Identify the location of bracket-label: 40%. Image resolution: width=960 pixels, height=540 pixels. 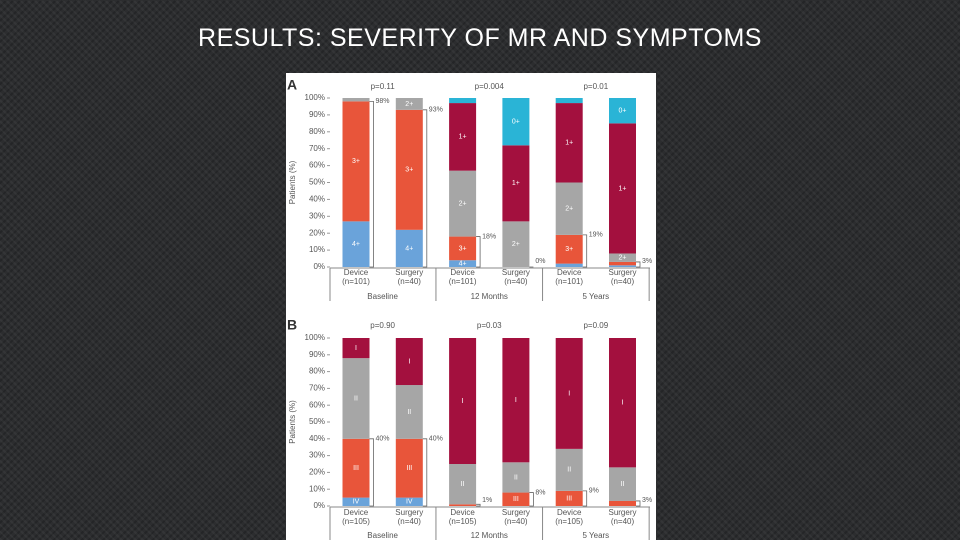
(383, 439).